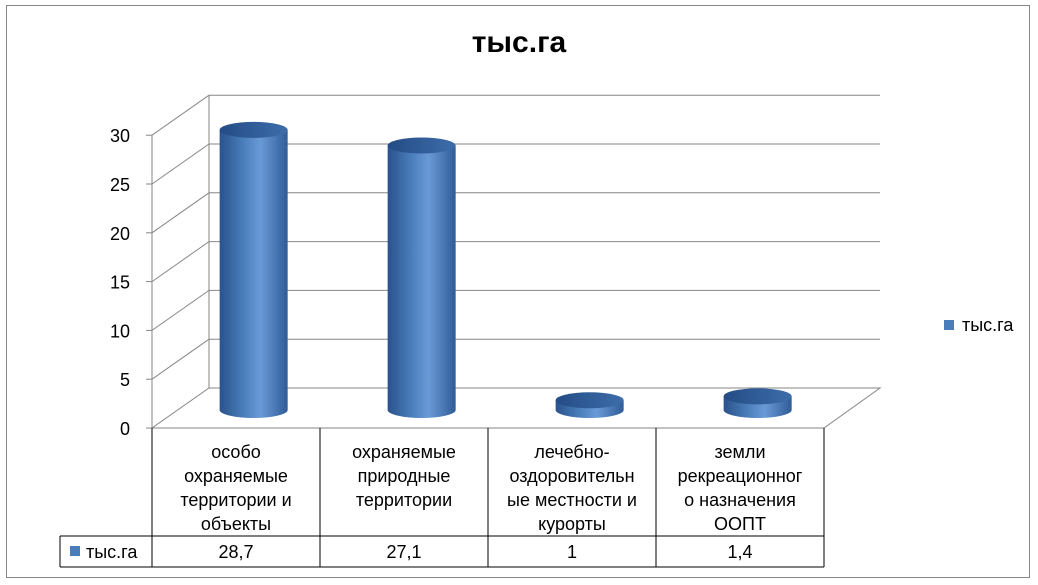 Image resolution: width=1038 pixels, height=585 pixels. I want to click on table-legend-key, so click(75, 551).